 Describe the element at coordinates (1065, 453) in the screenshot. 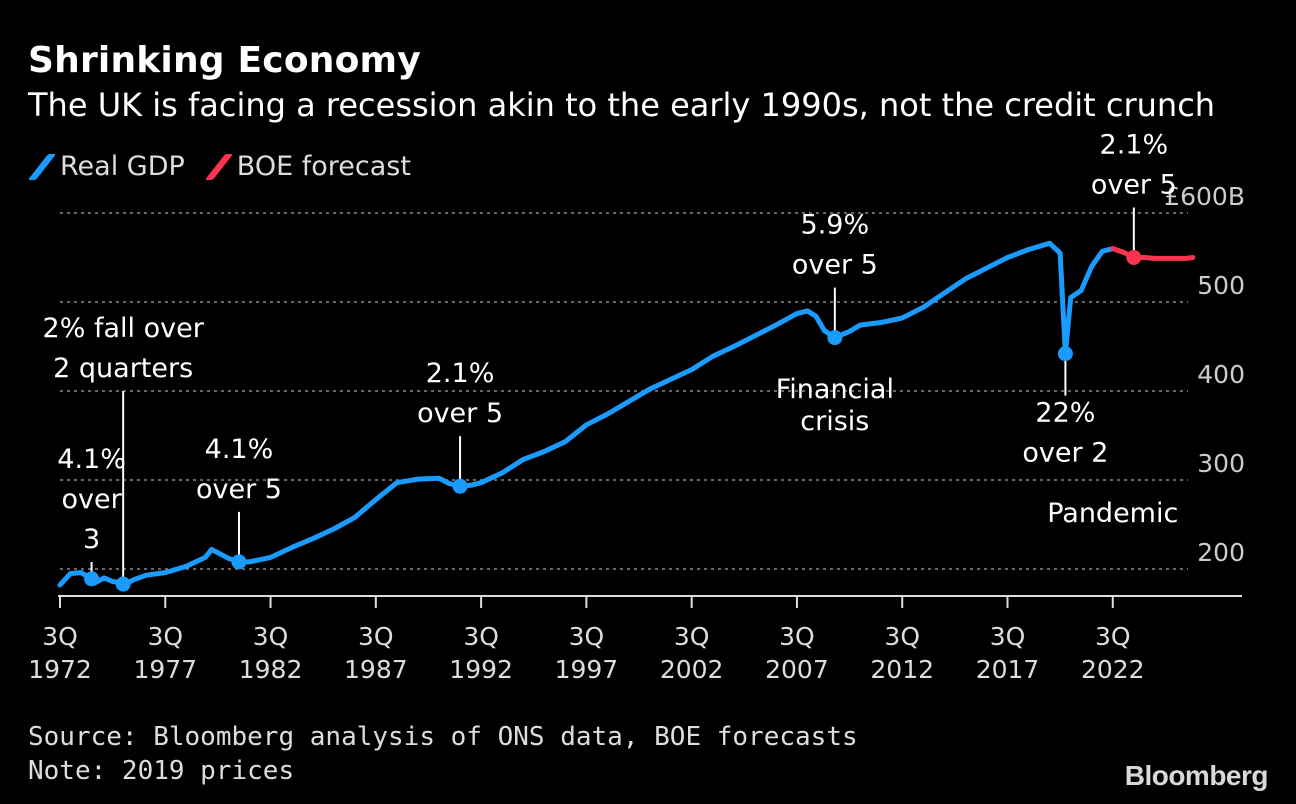

I see `marker-label: over 2` at that location.